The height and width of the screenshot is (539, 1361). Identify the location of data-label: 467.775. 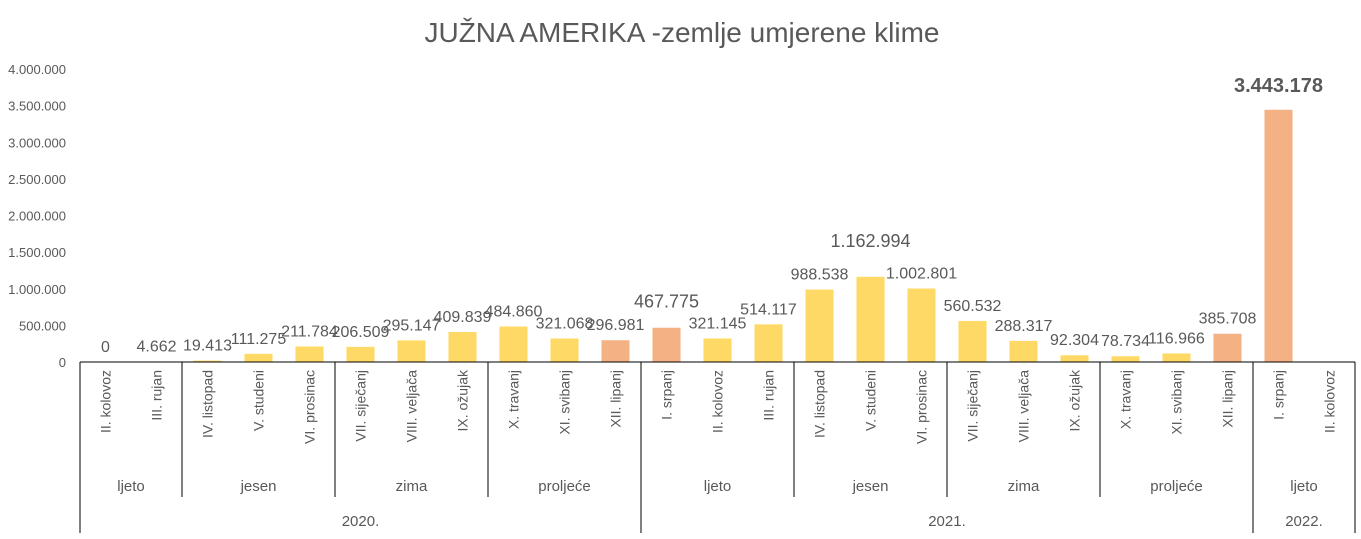
(666, 302).